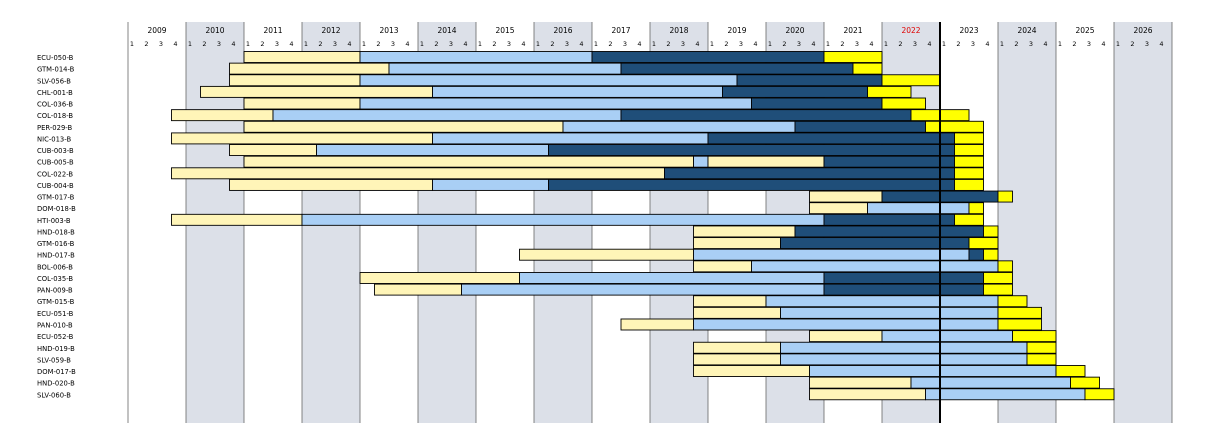  I want to click on year-label-2018: 2018, so click(678, 30).